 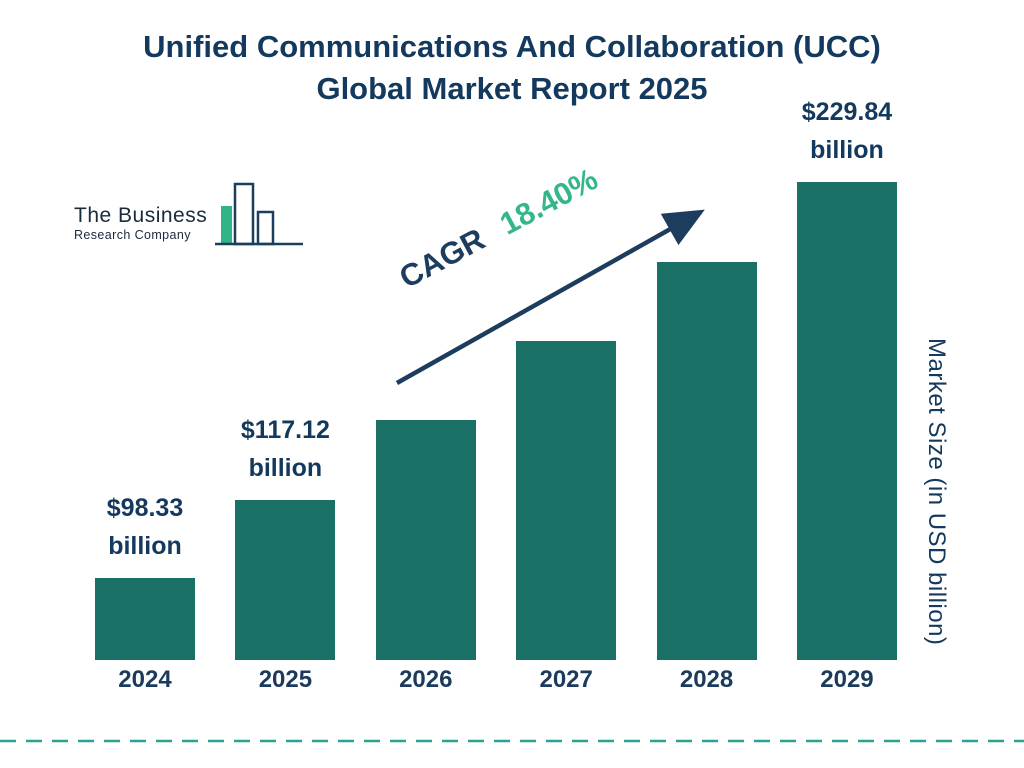 What do you see at coordinates (145, 574) in the screenshot?
I see `bar-column-2024: $98.33 billion` at bounding box center [145, 574].